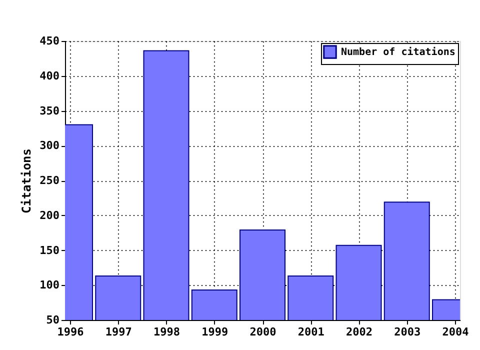 The height and width of the screenshot is (350, 480). I want to click on y-tick-label: 150, so click(50, 250).